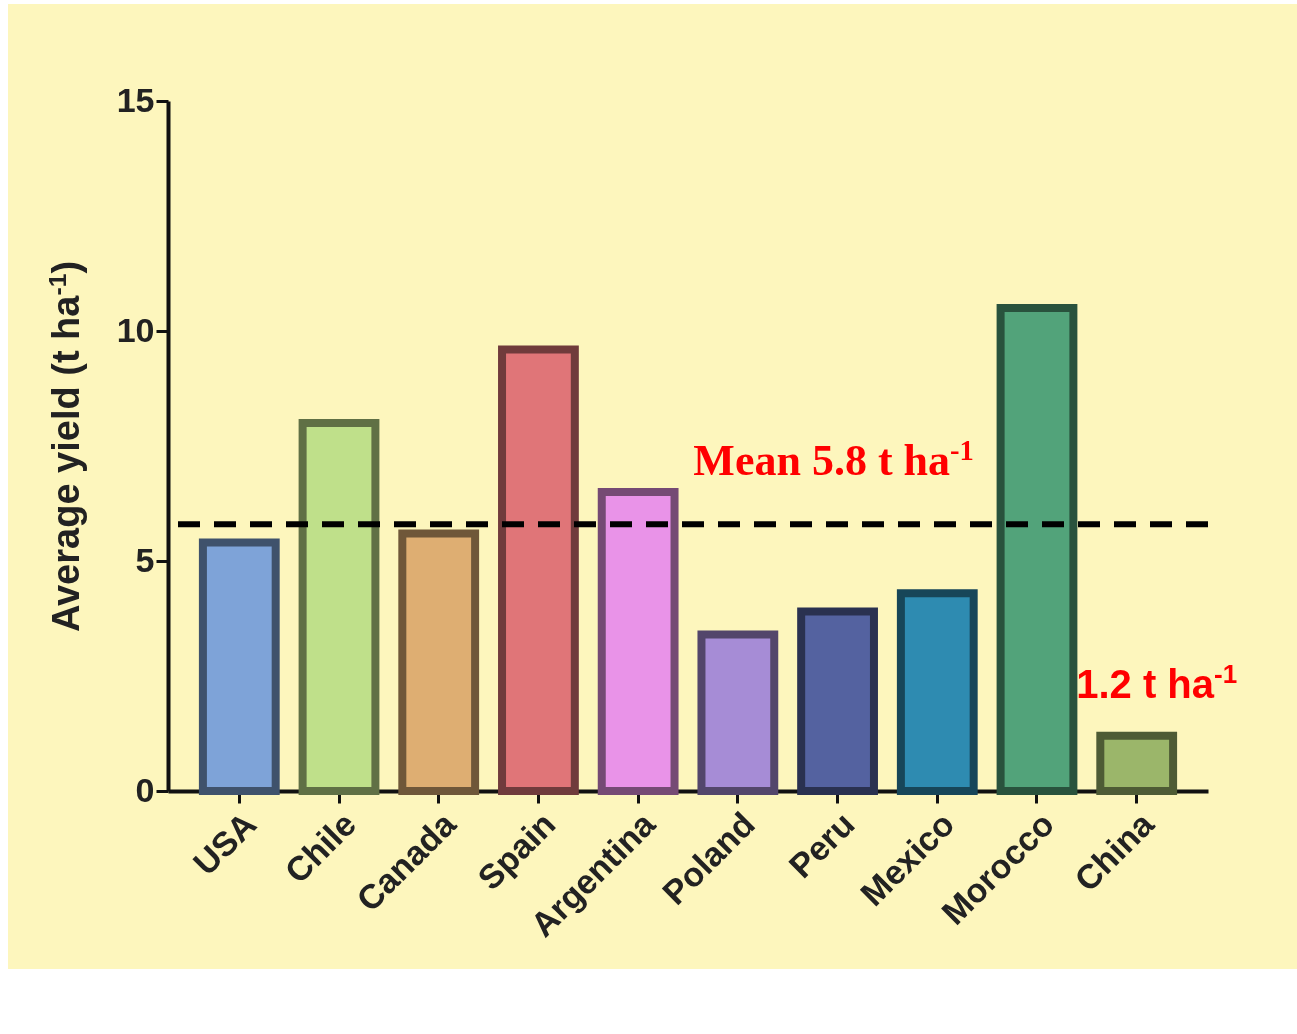 The image size is (1297, 1034). What do you see at coordinates (1157, 682) in the screenshot?
I see `data-label: 1.2 t ha$^{-1}$` at bounding box center [1157, 682].